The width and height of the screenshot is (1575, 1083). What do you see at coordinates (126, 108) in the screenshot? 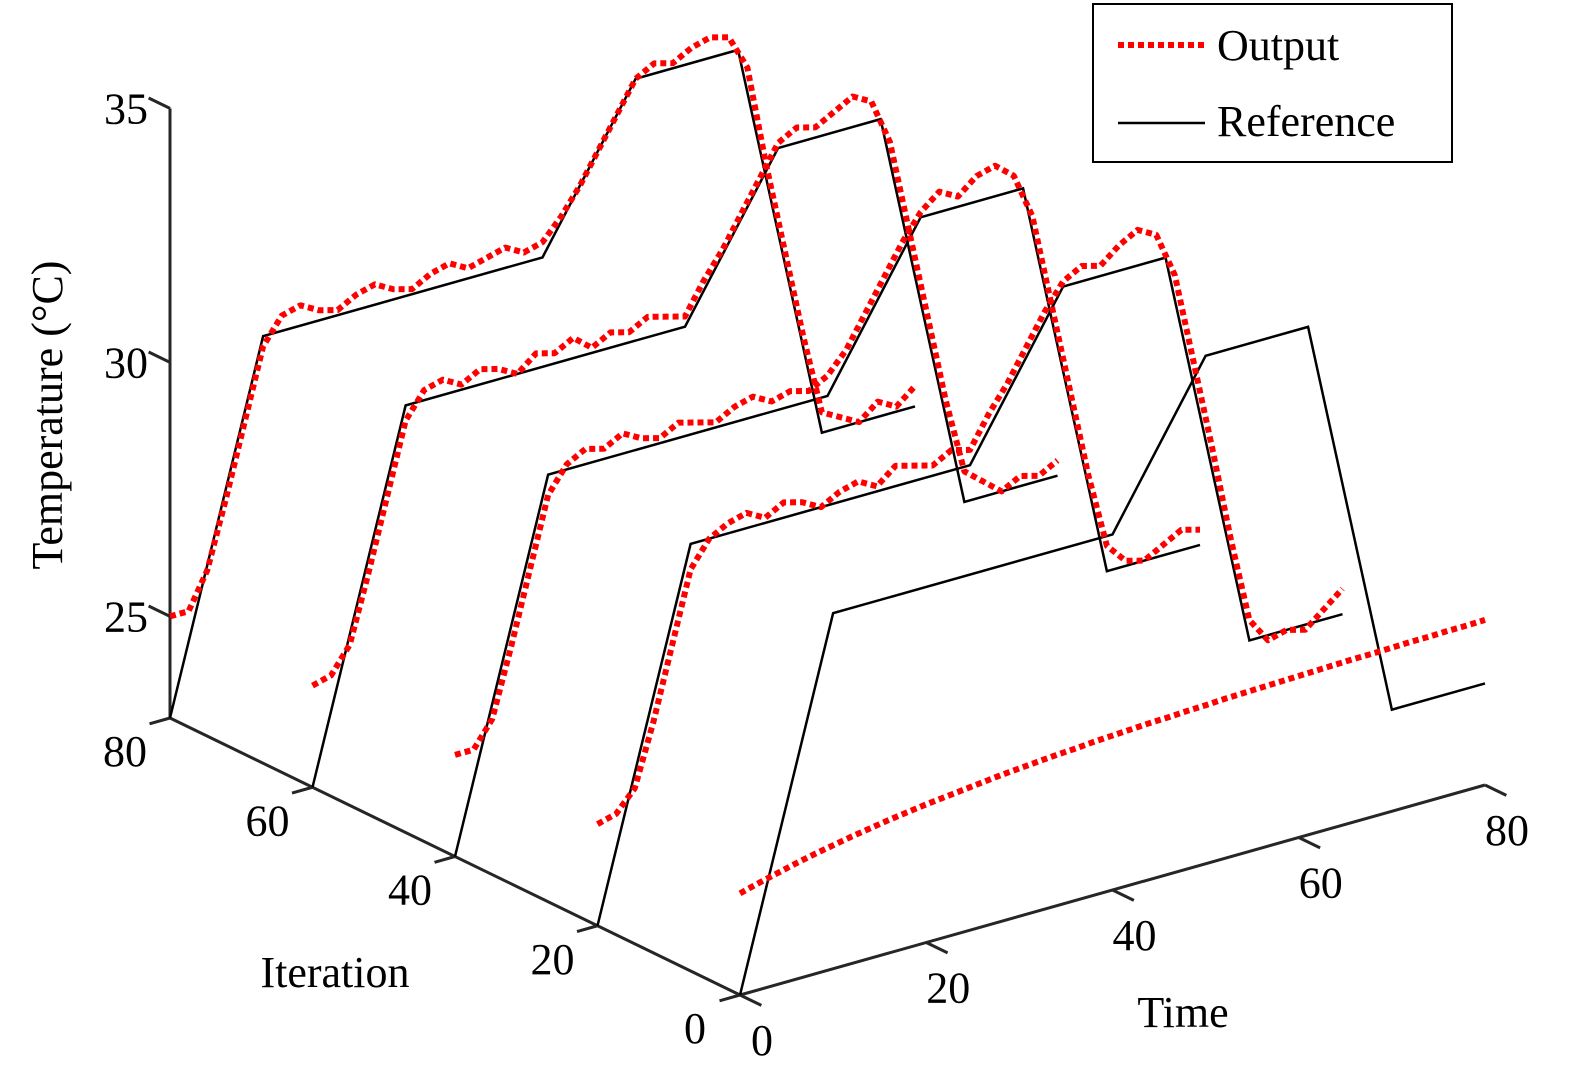
I see `z-tick-label: 35` at bounding box center [126, 108].